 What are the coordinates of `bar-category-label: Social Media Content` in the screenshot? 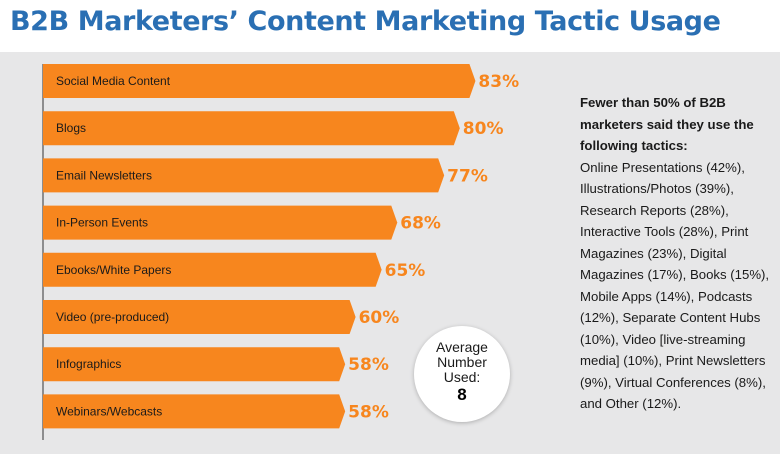 It's located at (113, 81).